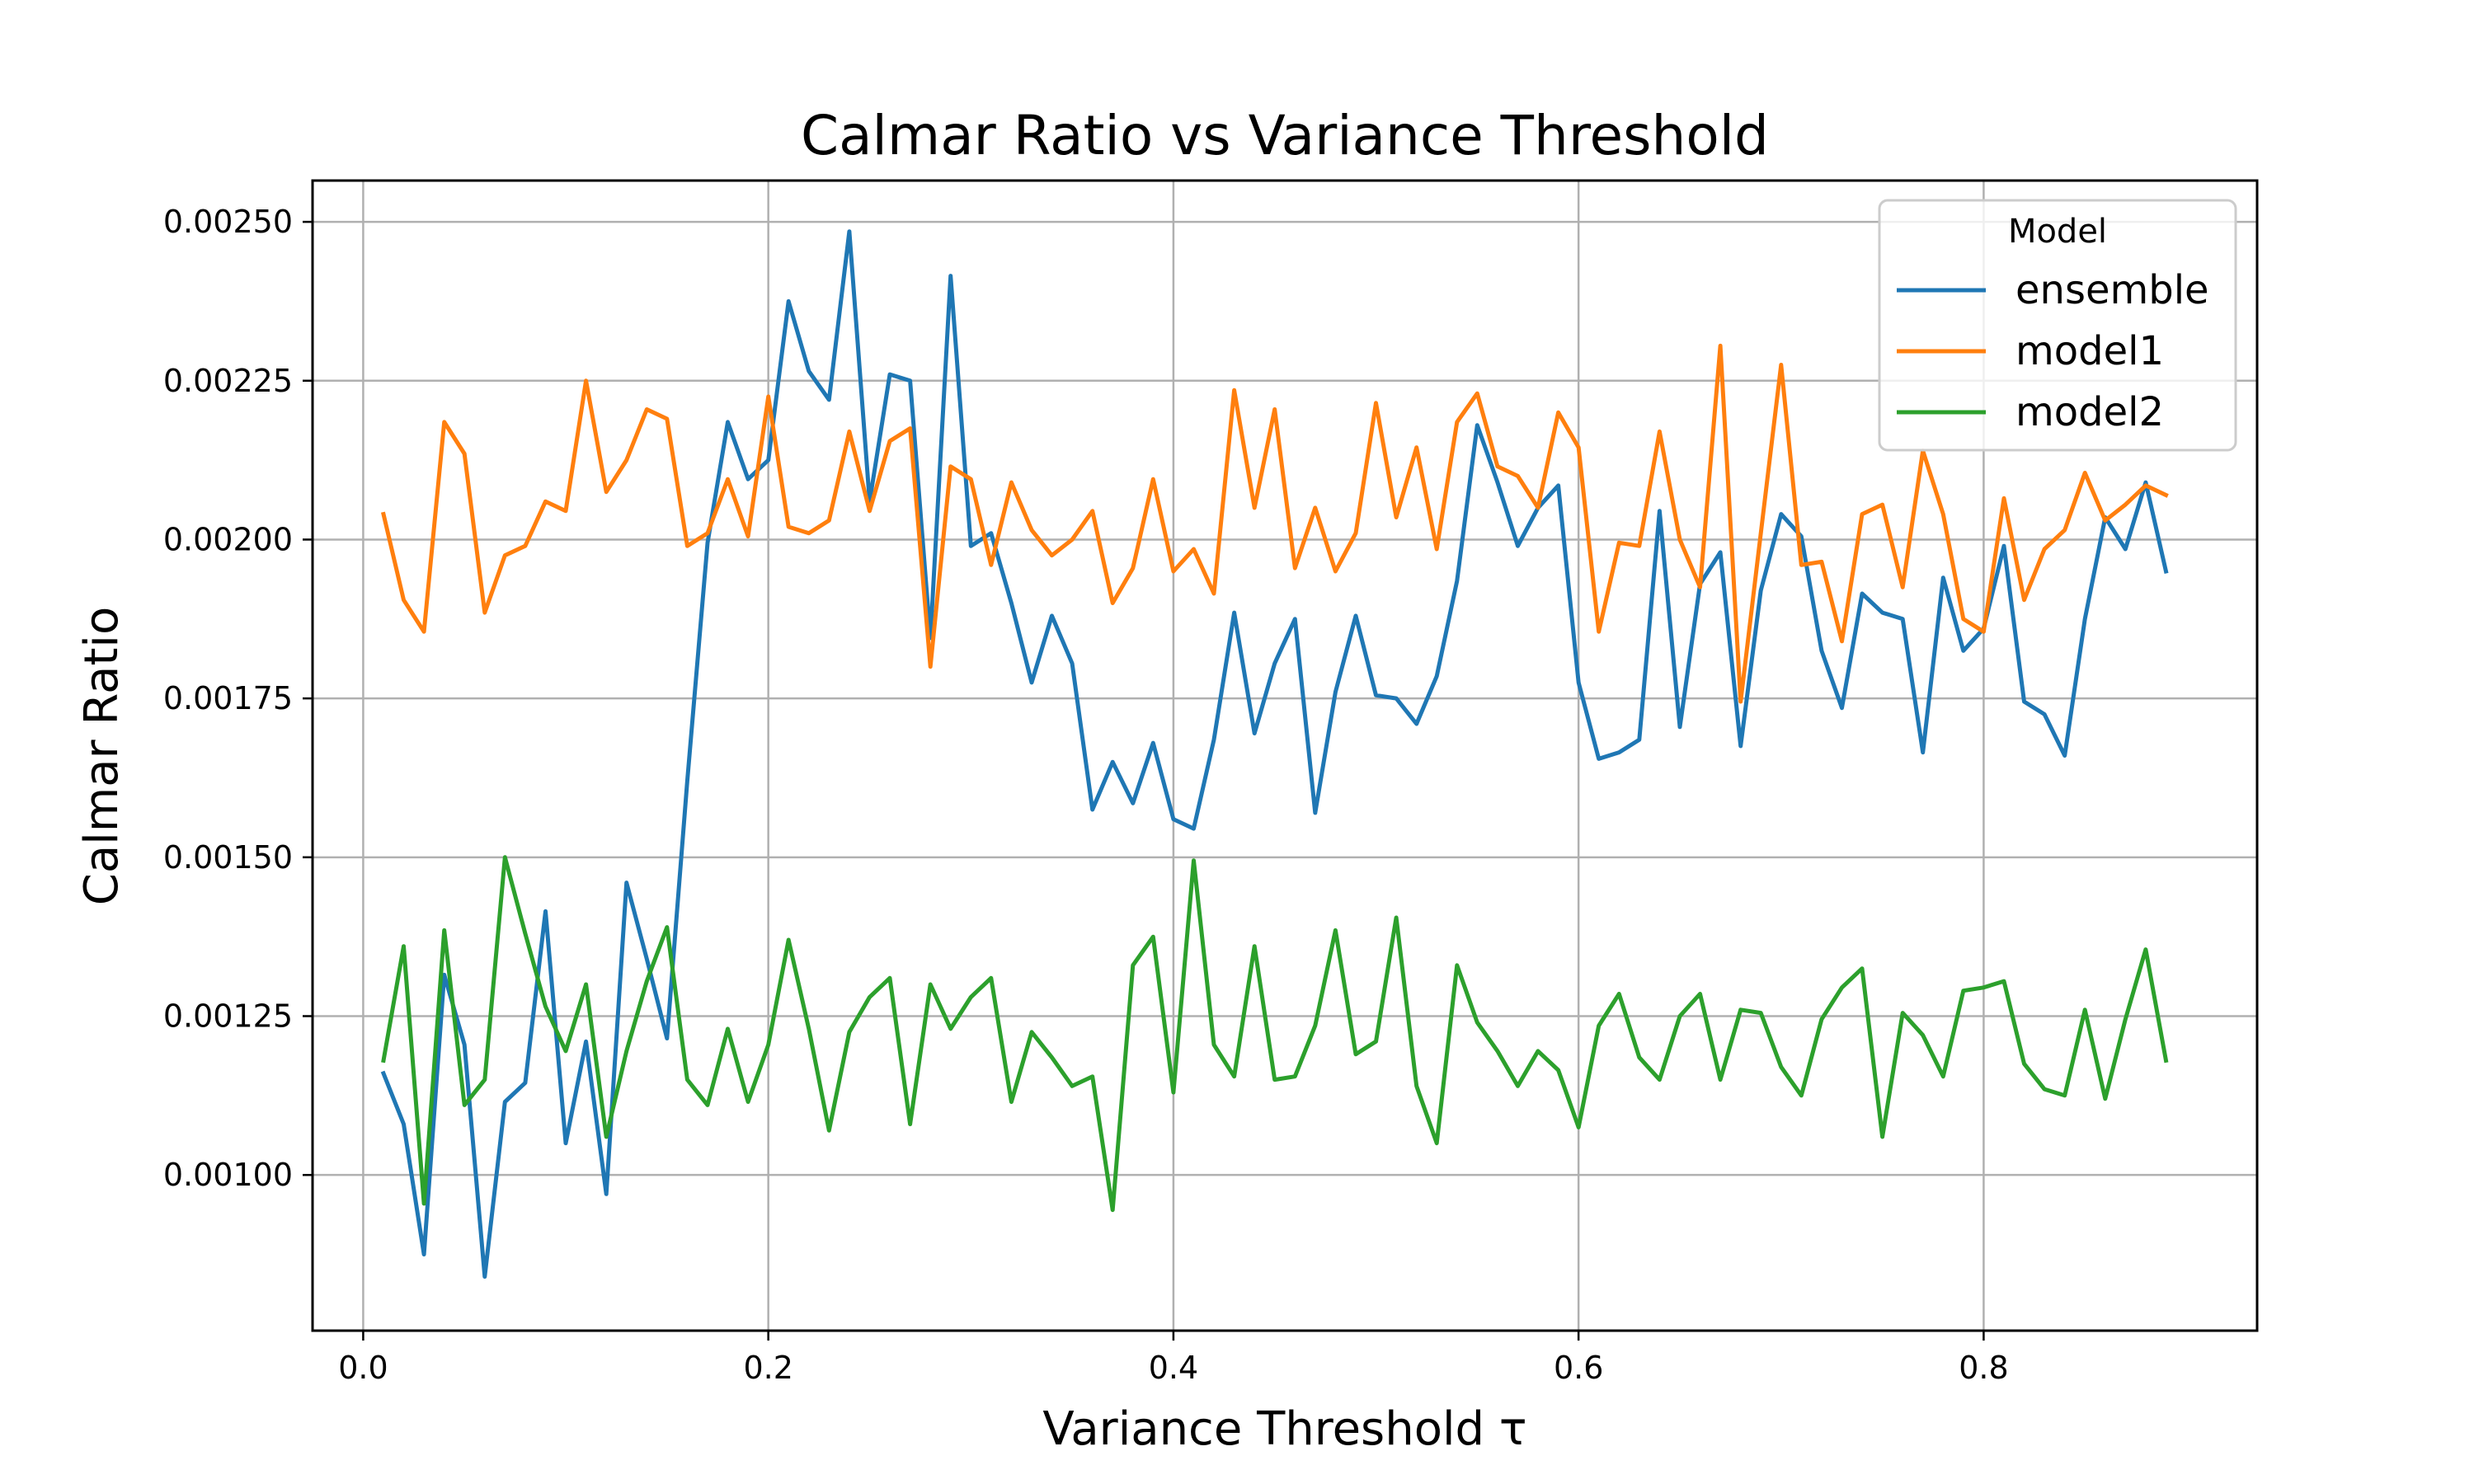 This screenshot has width=2474, height=1484. I want to click on y-tick-label: 0.00225, so click(228, 381).